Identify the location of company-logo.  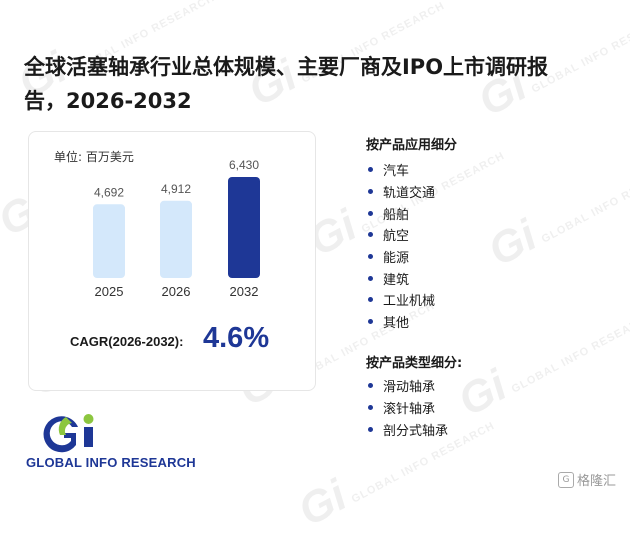
(76, 432).